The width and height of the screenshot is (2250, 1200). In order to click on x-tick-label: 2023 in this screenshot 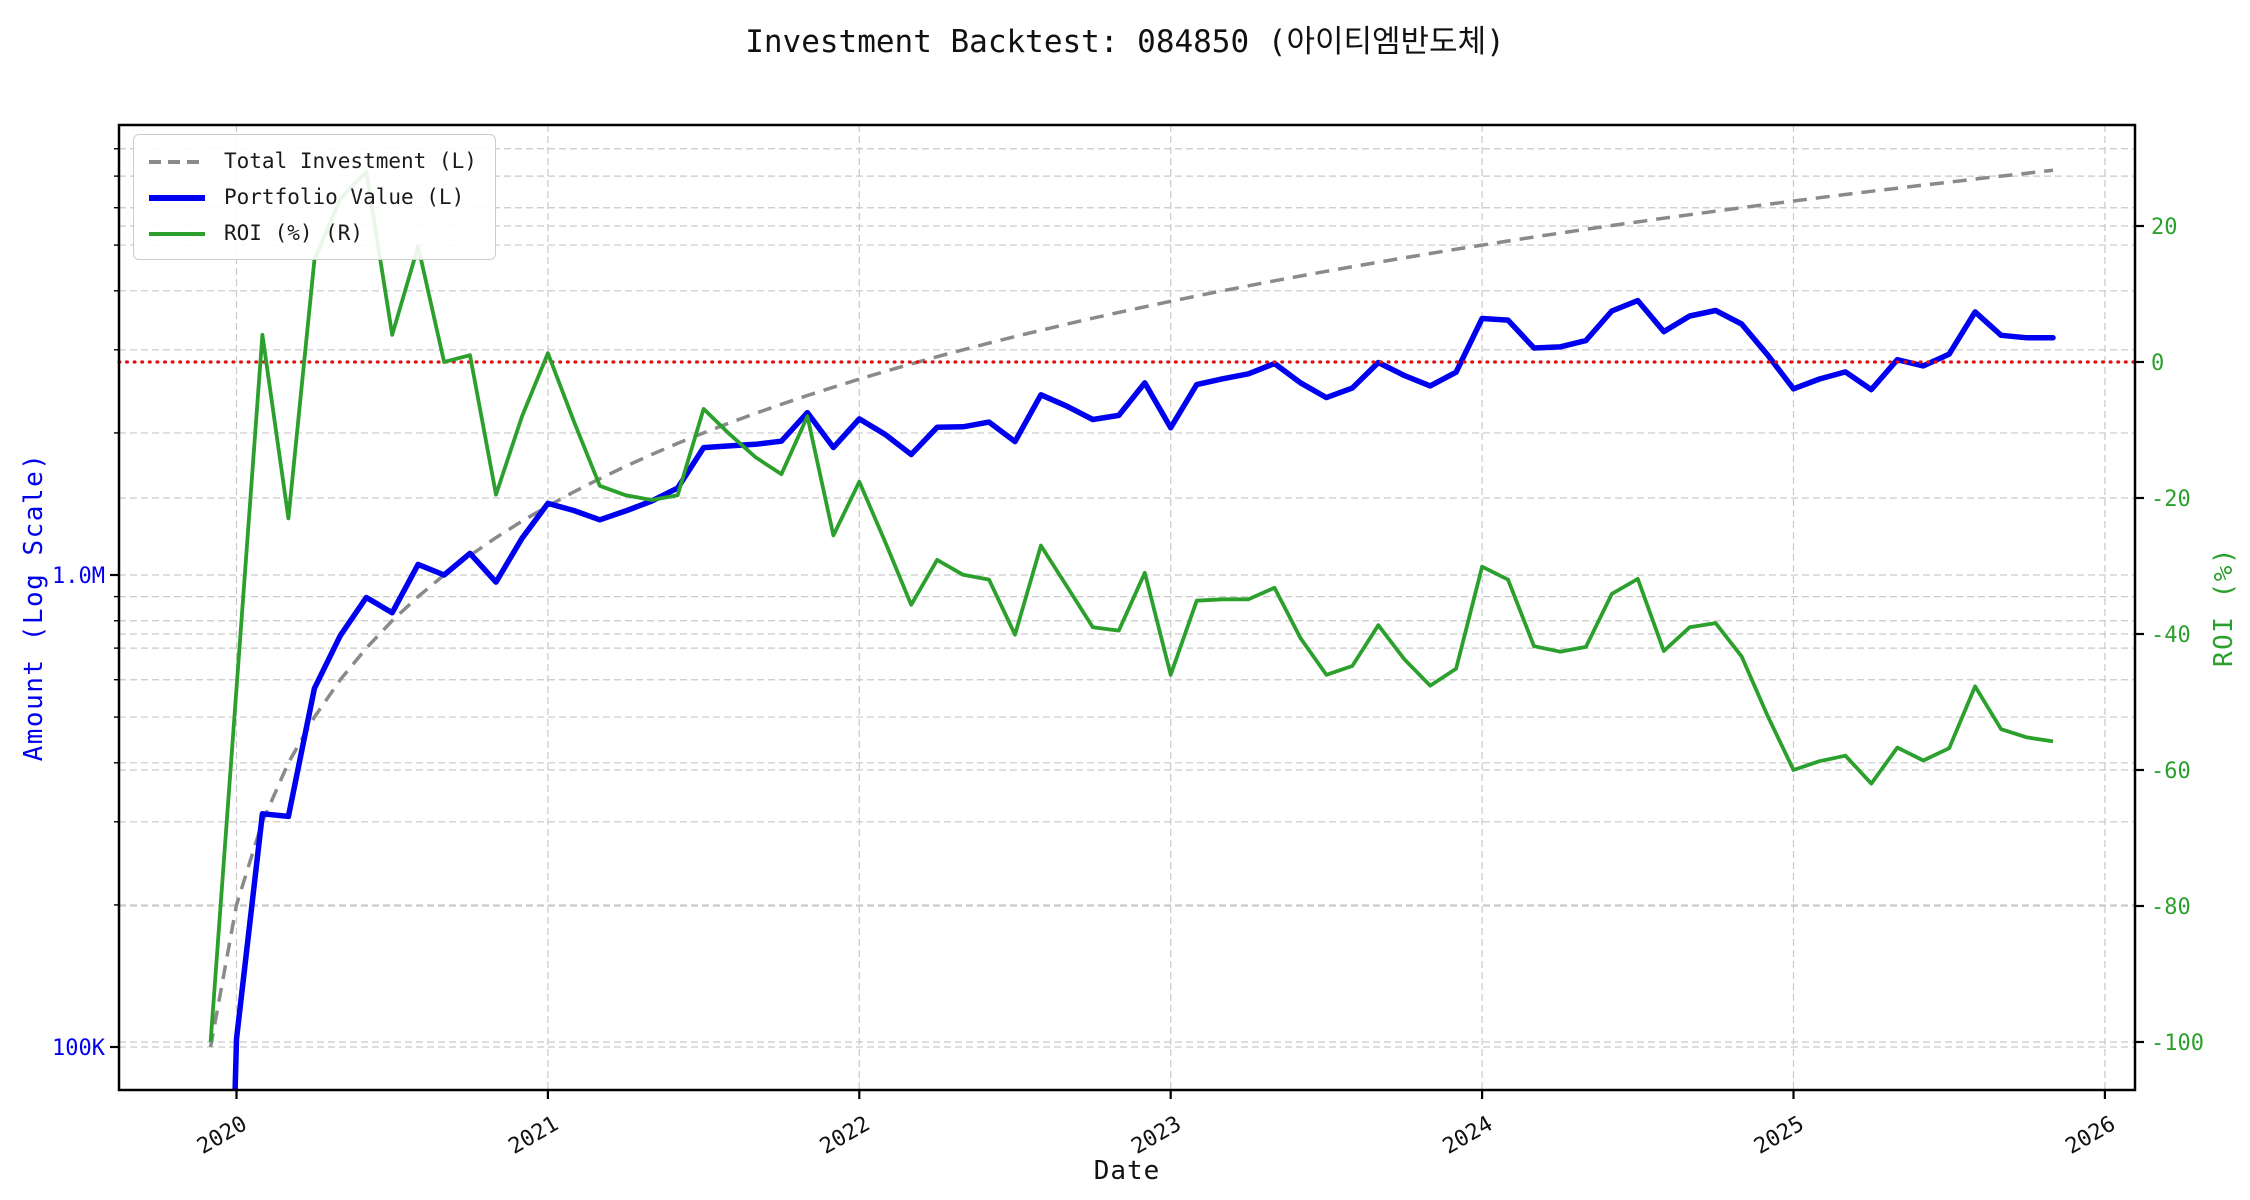, I will do `click(1156, 1136)`.